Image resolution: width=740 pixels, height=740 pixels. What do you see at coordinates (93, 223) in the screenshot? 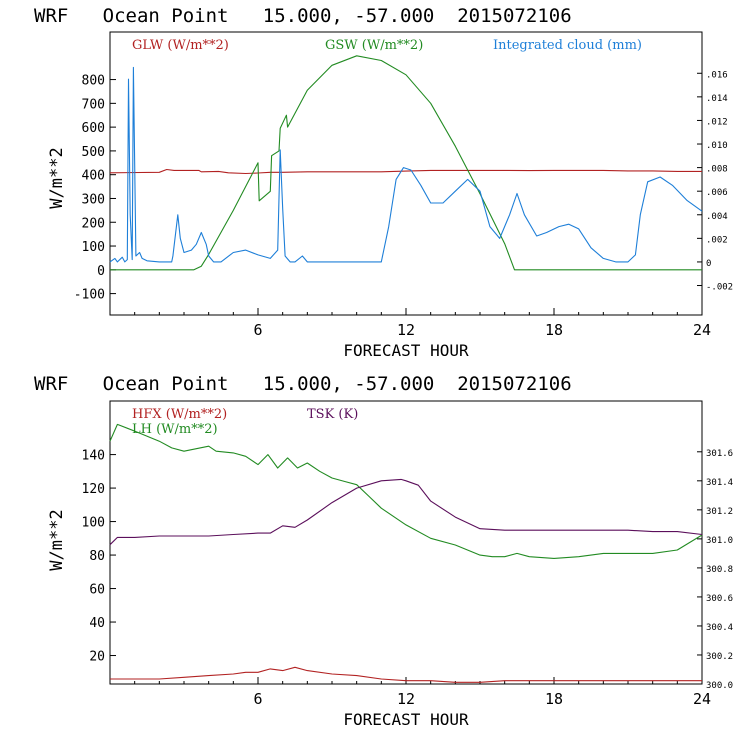
I see `left-tick-label: 200` at bounding box center [93, 223].